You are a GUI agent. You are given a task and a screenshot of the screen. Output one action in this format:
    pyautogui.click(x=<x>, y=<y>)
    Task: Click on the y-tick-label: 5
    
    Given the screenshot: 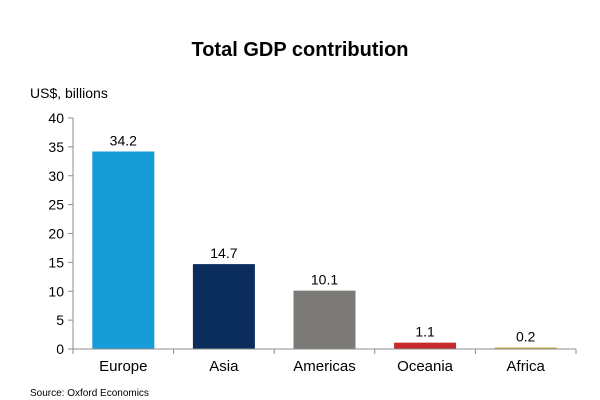 What is the action you would take?
    pyautogui.click(x=60, y=320)
    